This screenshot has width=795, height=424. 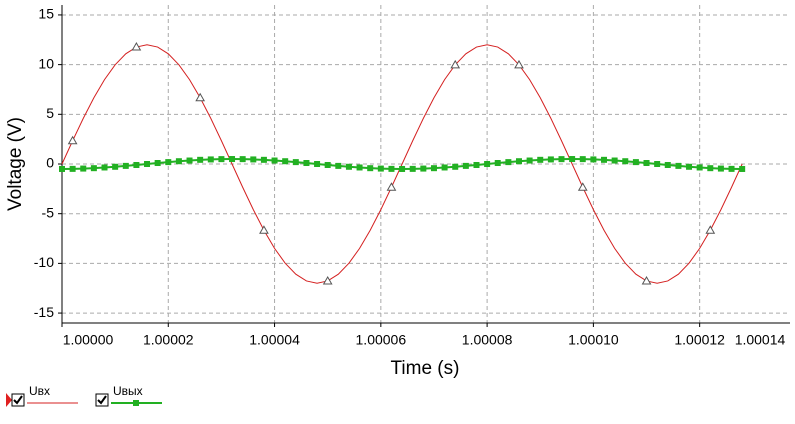 What do you see at coordinates (44, 262) in the screenshot?
I see `y-tick-label: -10` at bounding box center [44, 262].